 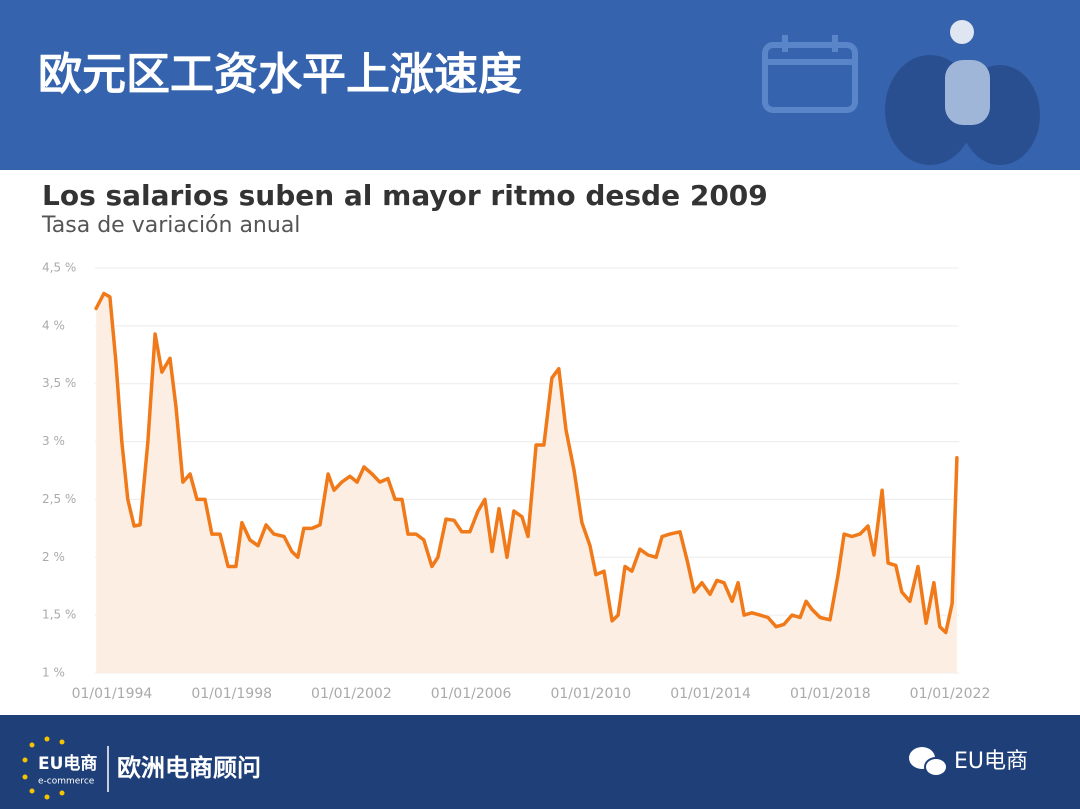 What do you see at coordinates (950, 694) in the screenshot?
I see `x-tick-label: 01/01/2022` at bounding box center [950, 694].